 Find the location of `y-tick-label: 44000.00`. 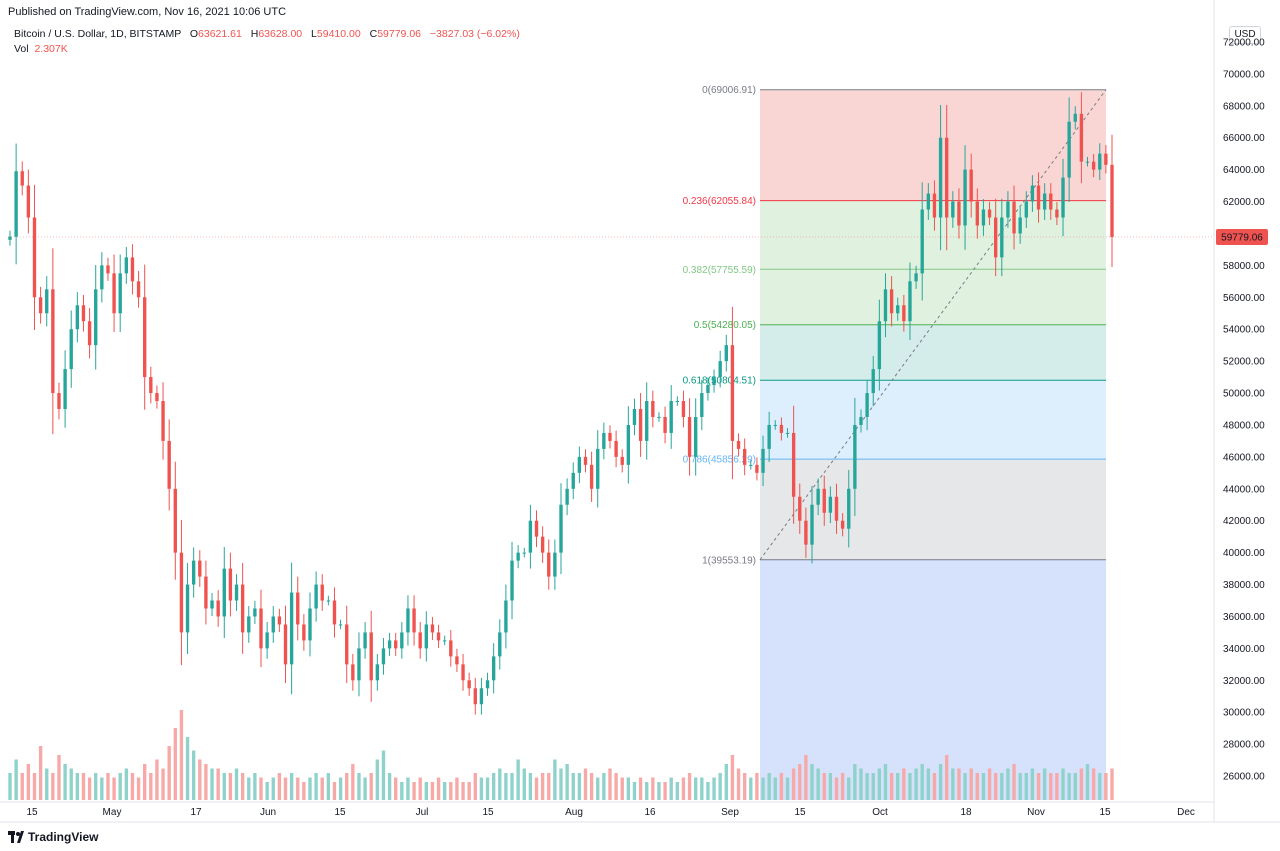

y-tick-label: 44000.00 is located at coordinates (1244, 489).